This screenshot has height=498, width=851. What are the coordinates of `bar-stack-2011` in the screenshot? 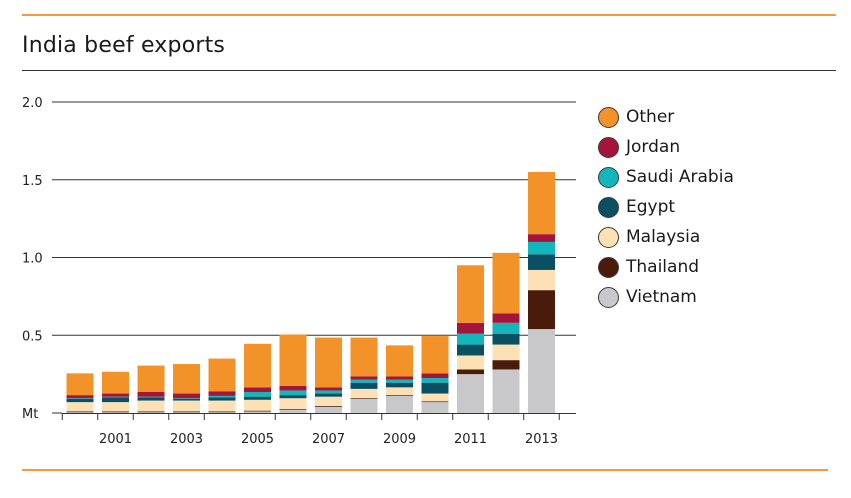 It's located at (470, 339).